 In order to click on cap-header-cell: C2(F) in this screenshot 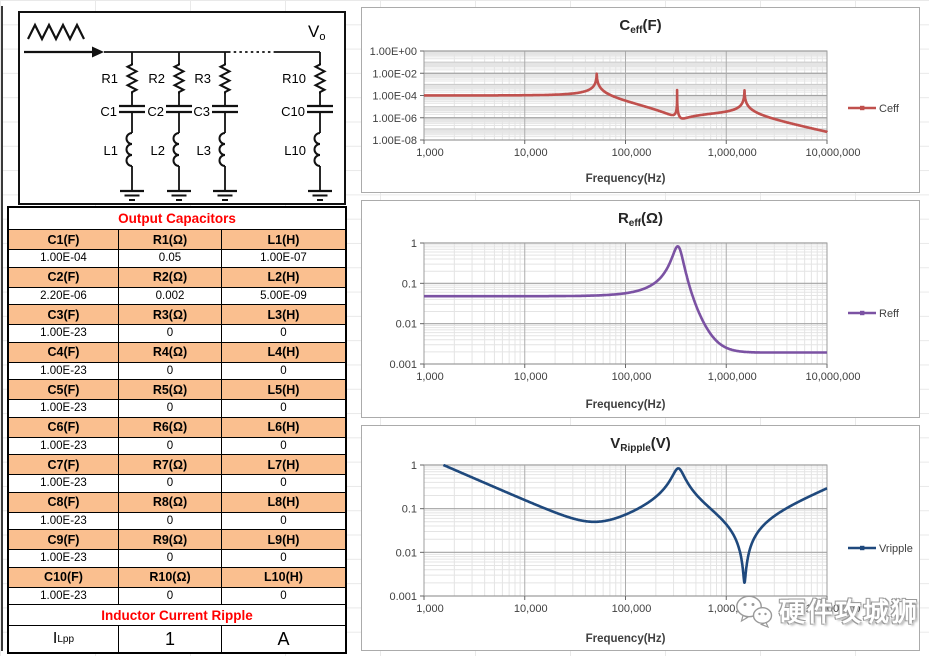, I will do `click(64, 277)`.